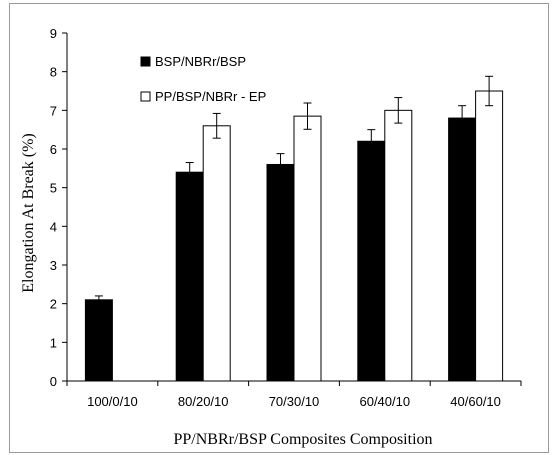 This screenshot has height=455, width=558. I want to click on x-tick-label: 100/0/10, so click(112, 401).